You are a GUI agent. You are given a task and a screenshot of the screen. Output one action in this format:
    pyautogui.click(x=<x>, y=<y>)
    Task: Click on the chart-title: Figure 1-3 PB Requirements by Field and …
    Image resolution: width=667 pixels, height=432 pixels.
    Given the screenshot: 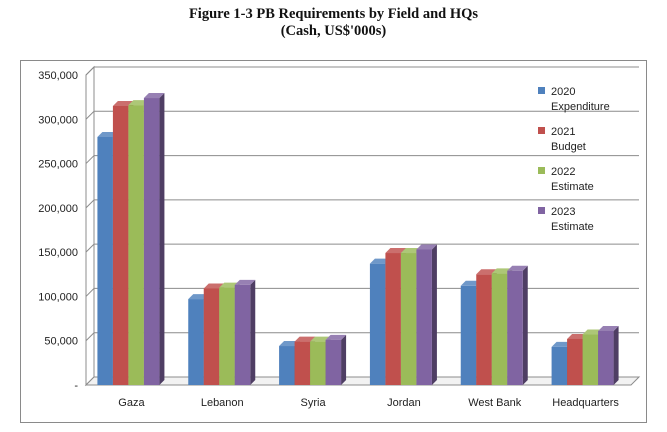 What is the action you would take?
    pyautogui.click(x=333, y=23)
    